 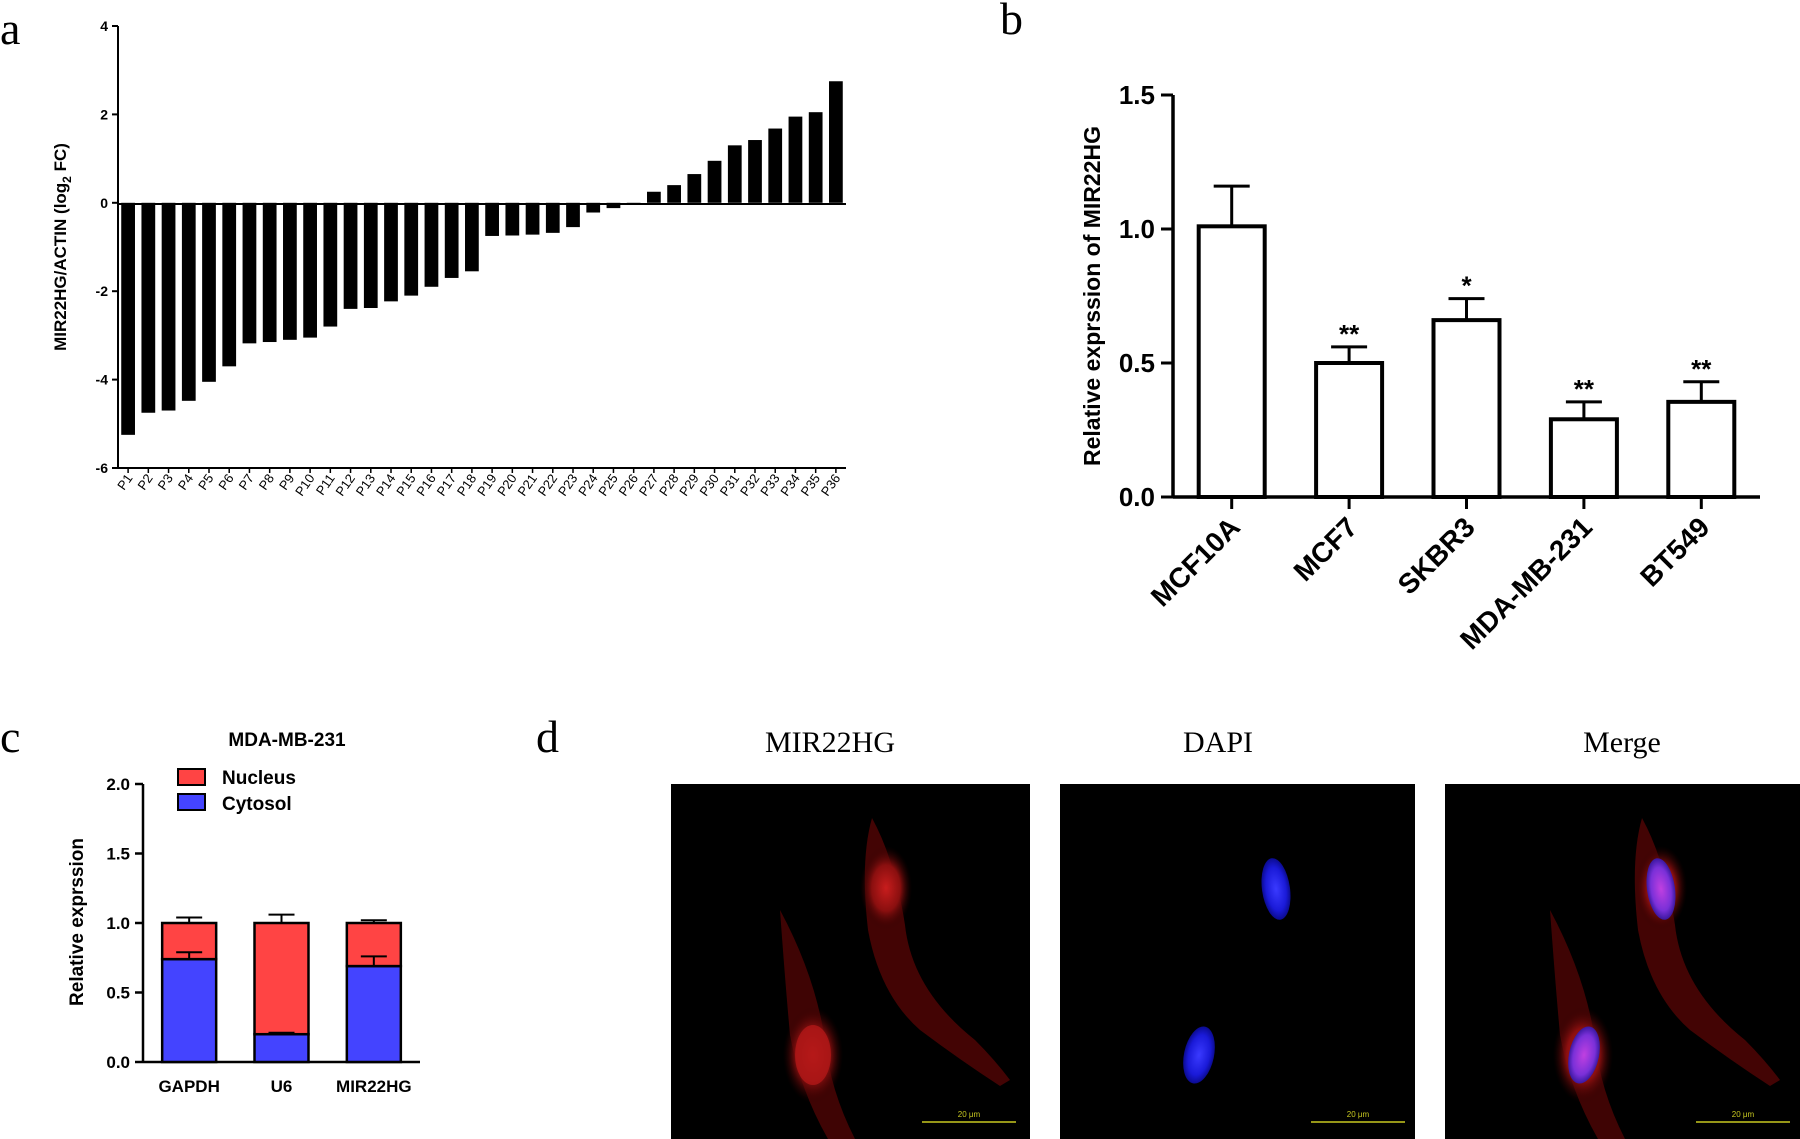 I want to click on chart-a-xtick-label: P25, so click(x=608, y=485).